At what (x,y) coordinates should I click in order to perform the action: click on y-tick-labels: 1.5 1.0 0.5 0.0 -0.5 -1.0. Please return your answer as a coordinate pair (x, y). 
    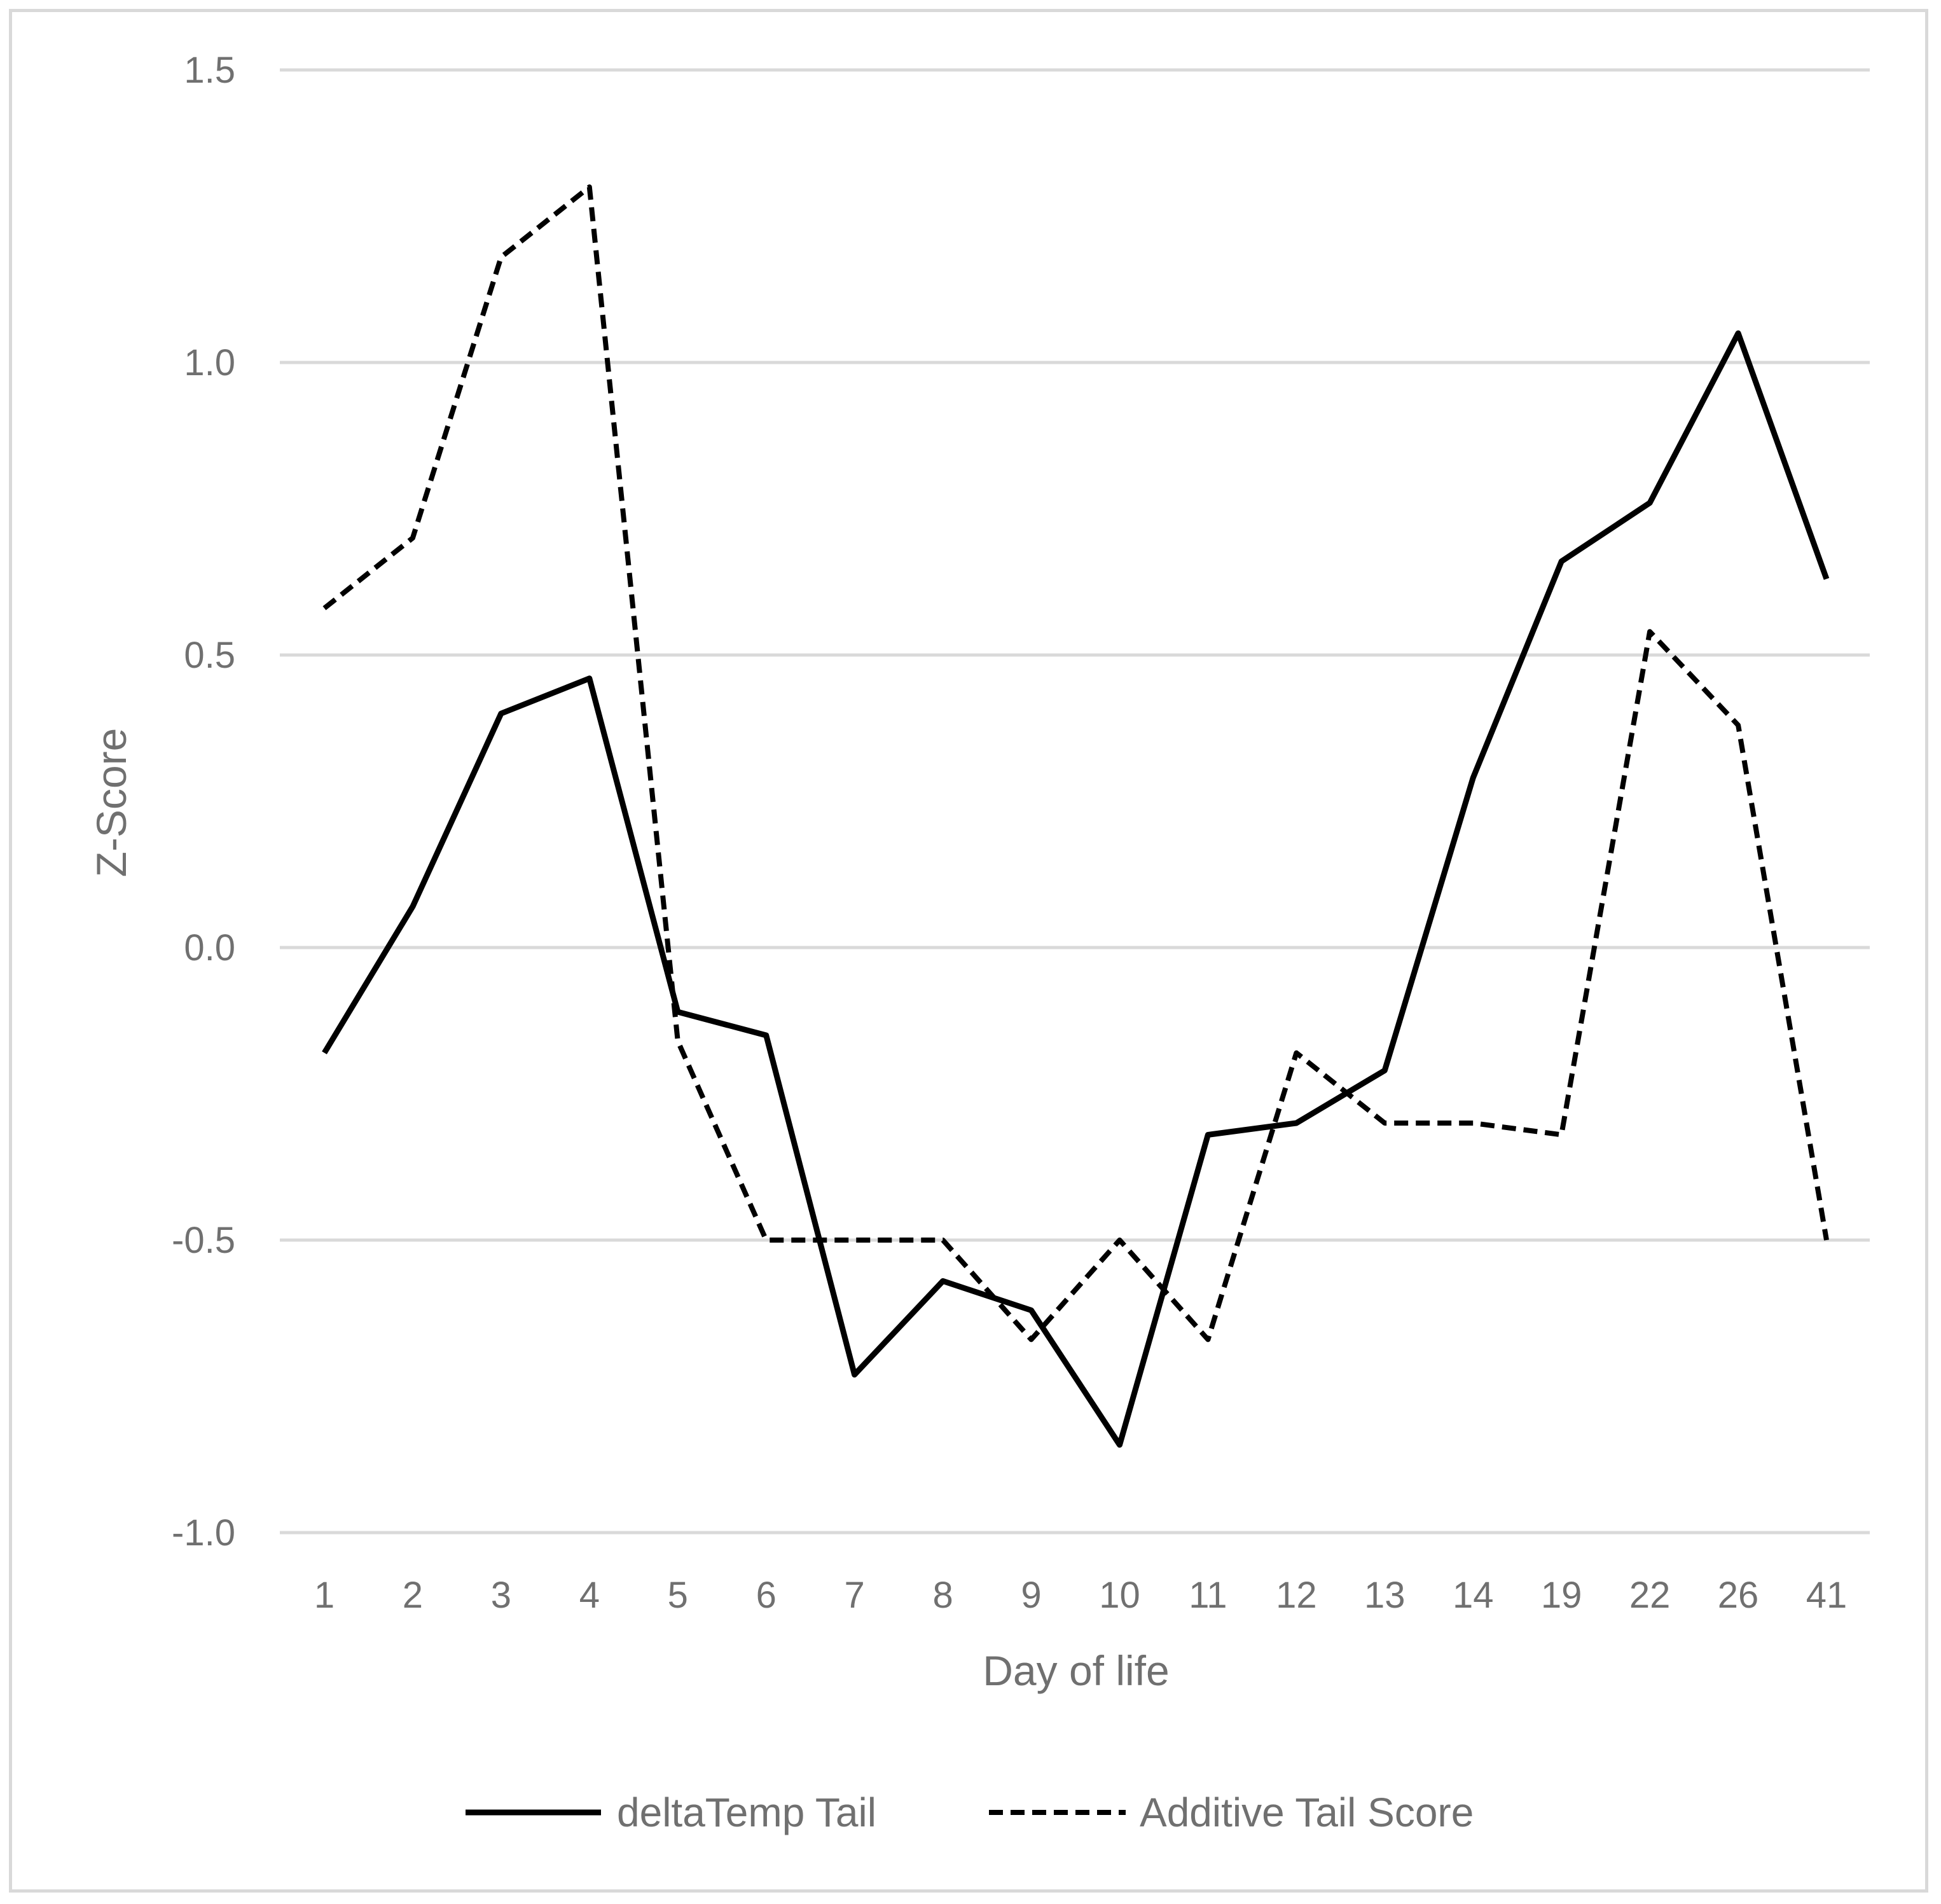
    Looking at the image, I should click on (203, 802).